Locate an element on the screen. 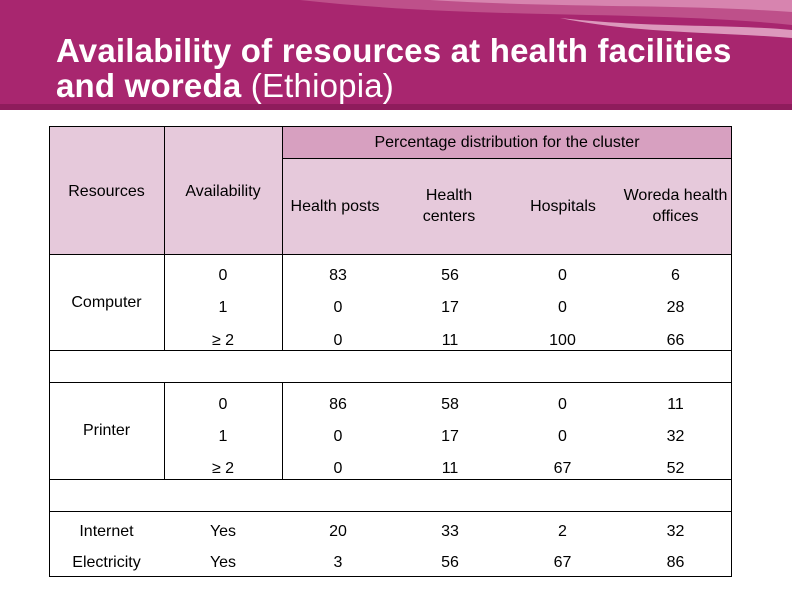  header-health-centers: Health centers is located at coordinates (449, 206).